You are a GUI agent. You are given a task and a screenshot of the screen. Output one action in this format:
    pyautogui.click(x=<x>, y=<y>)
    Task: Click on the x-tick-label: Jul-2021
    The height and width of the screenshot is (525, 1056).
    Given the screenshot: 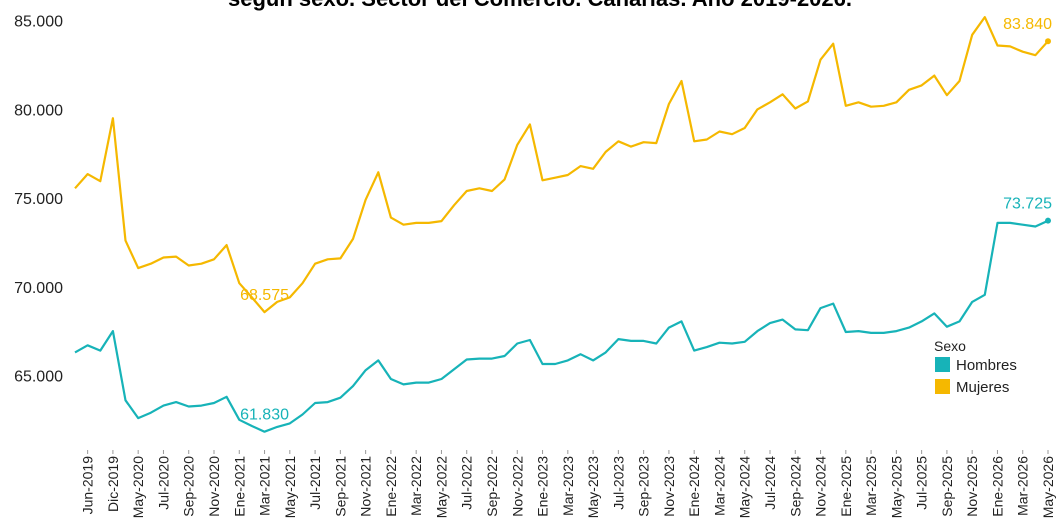 What is the action you would take?
    pyautogui.click(x=315, y=483)
    